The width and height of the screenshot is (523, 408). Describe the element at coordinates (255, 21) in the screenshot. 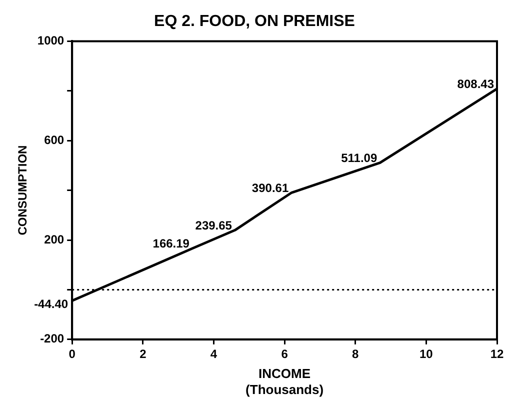

I see `chart-title: EQ 2. FOOD, ON PREMISE` at that location.